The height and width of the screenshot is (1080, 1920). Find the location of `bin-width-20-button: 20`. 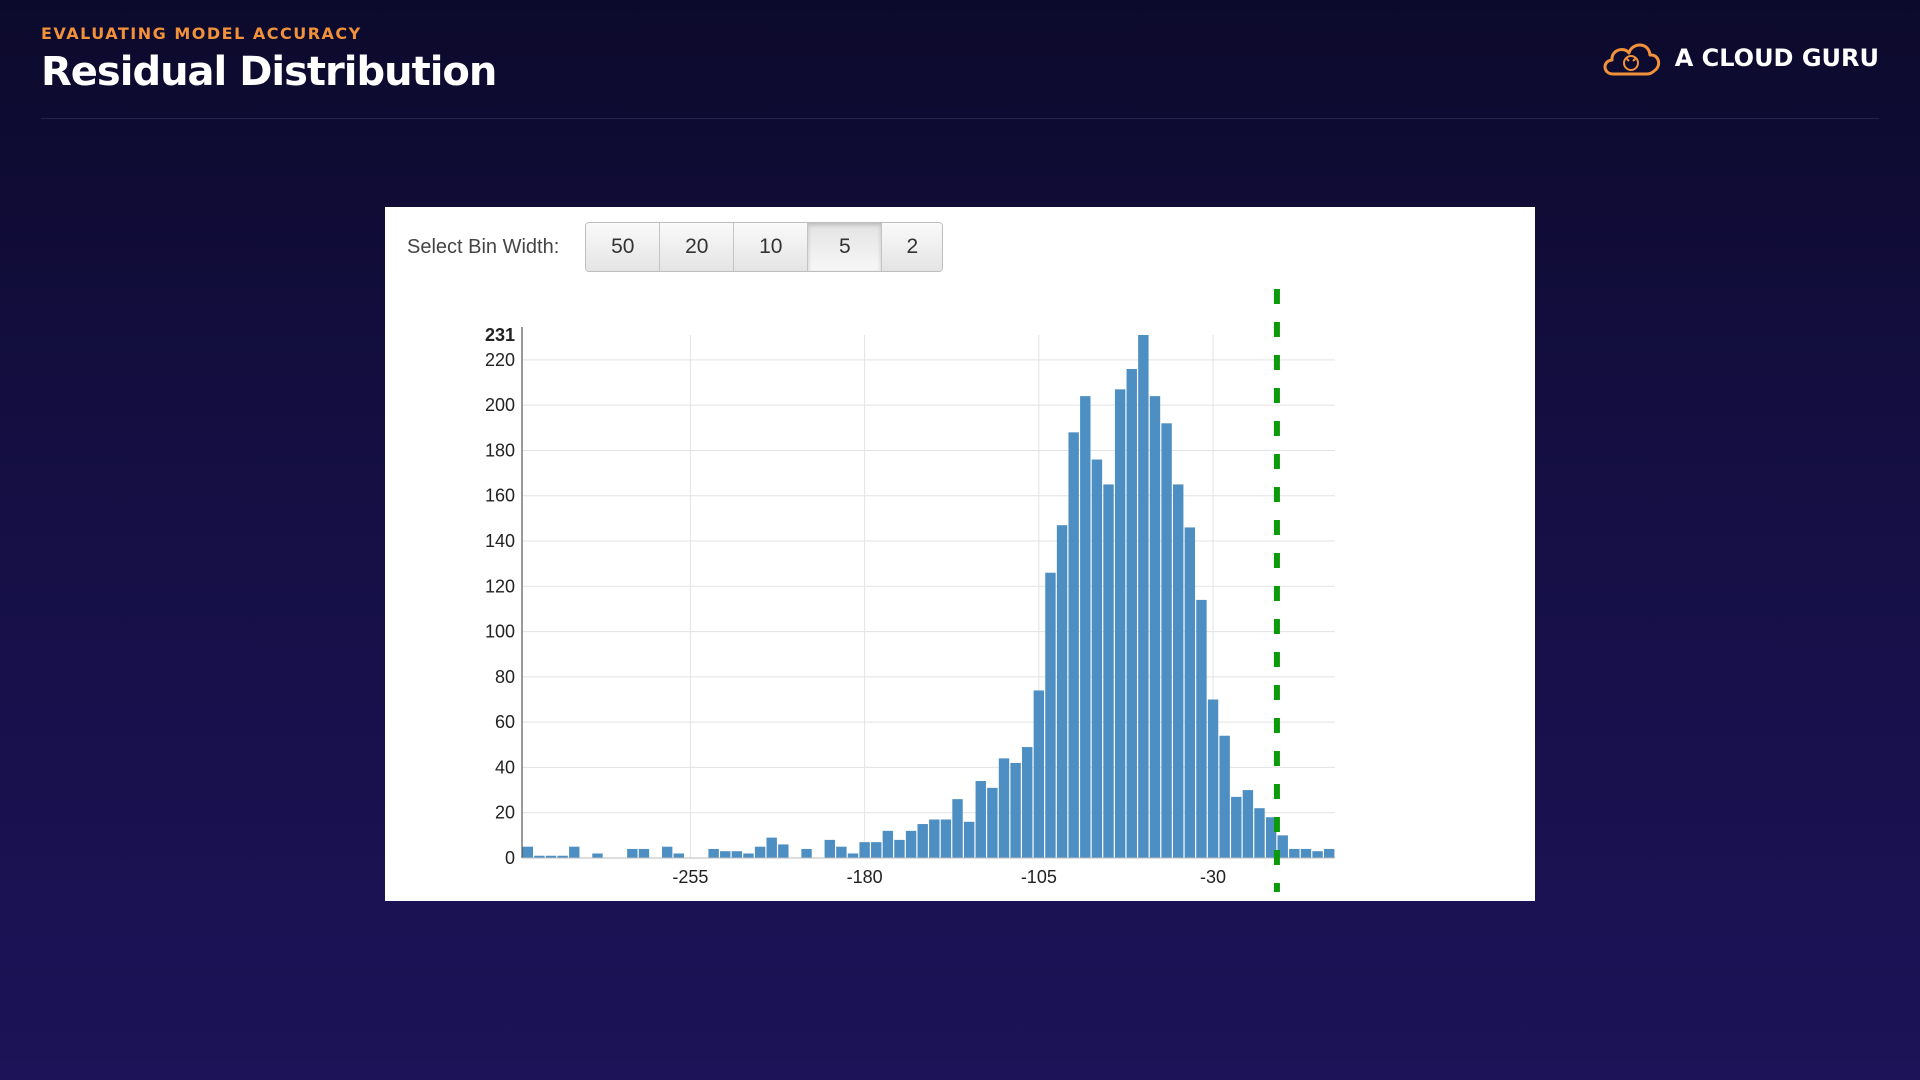

bin-width-20-button: 20 is located at coordinates (697, 247).